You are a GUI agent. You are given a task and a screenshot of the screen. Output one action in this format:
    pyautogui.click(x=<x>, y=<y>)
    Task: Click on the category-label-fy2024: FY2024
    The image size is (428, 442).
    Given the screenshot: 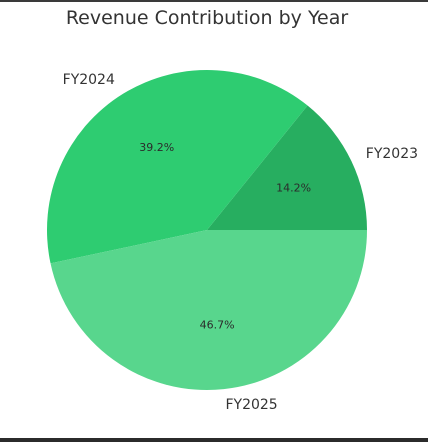 What is the action you would take?
    pyautogui.click(x=89, y=80)
    